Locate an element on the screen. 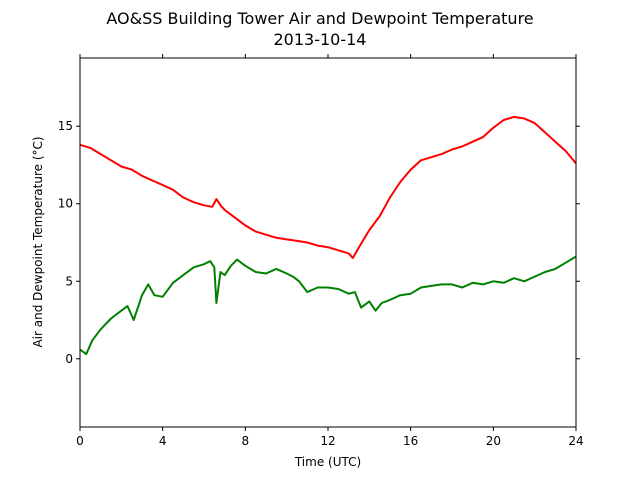  x-tick-label: 24 is located at coordinates (575, 441).